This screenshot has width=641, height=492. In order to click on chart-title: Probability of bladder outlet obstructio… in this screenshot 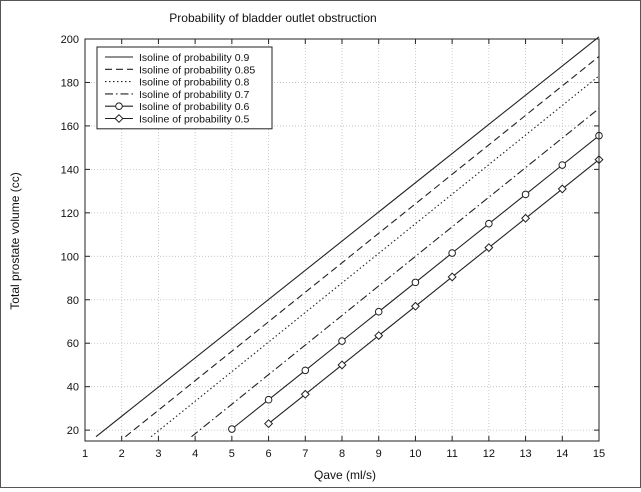, I will do `click(272, 18)`.